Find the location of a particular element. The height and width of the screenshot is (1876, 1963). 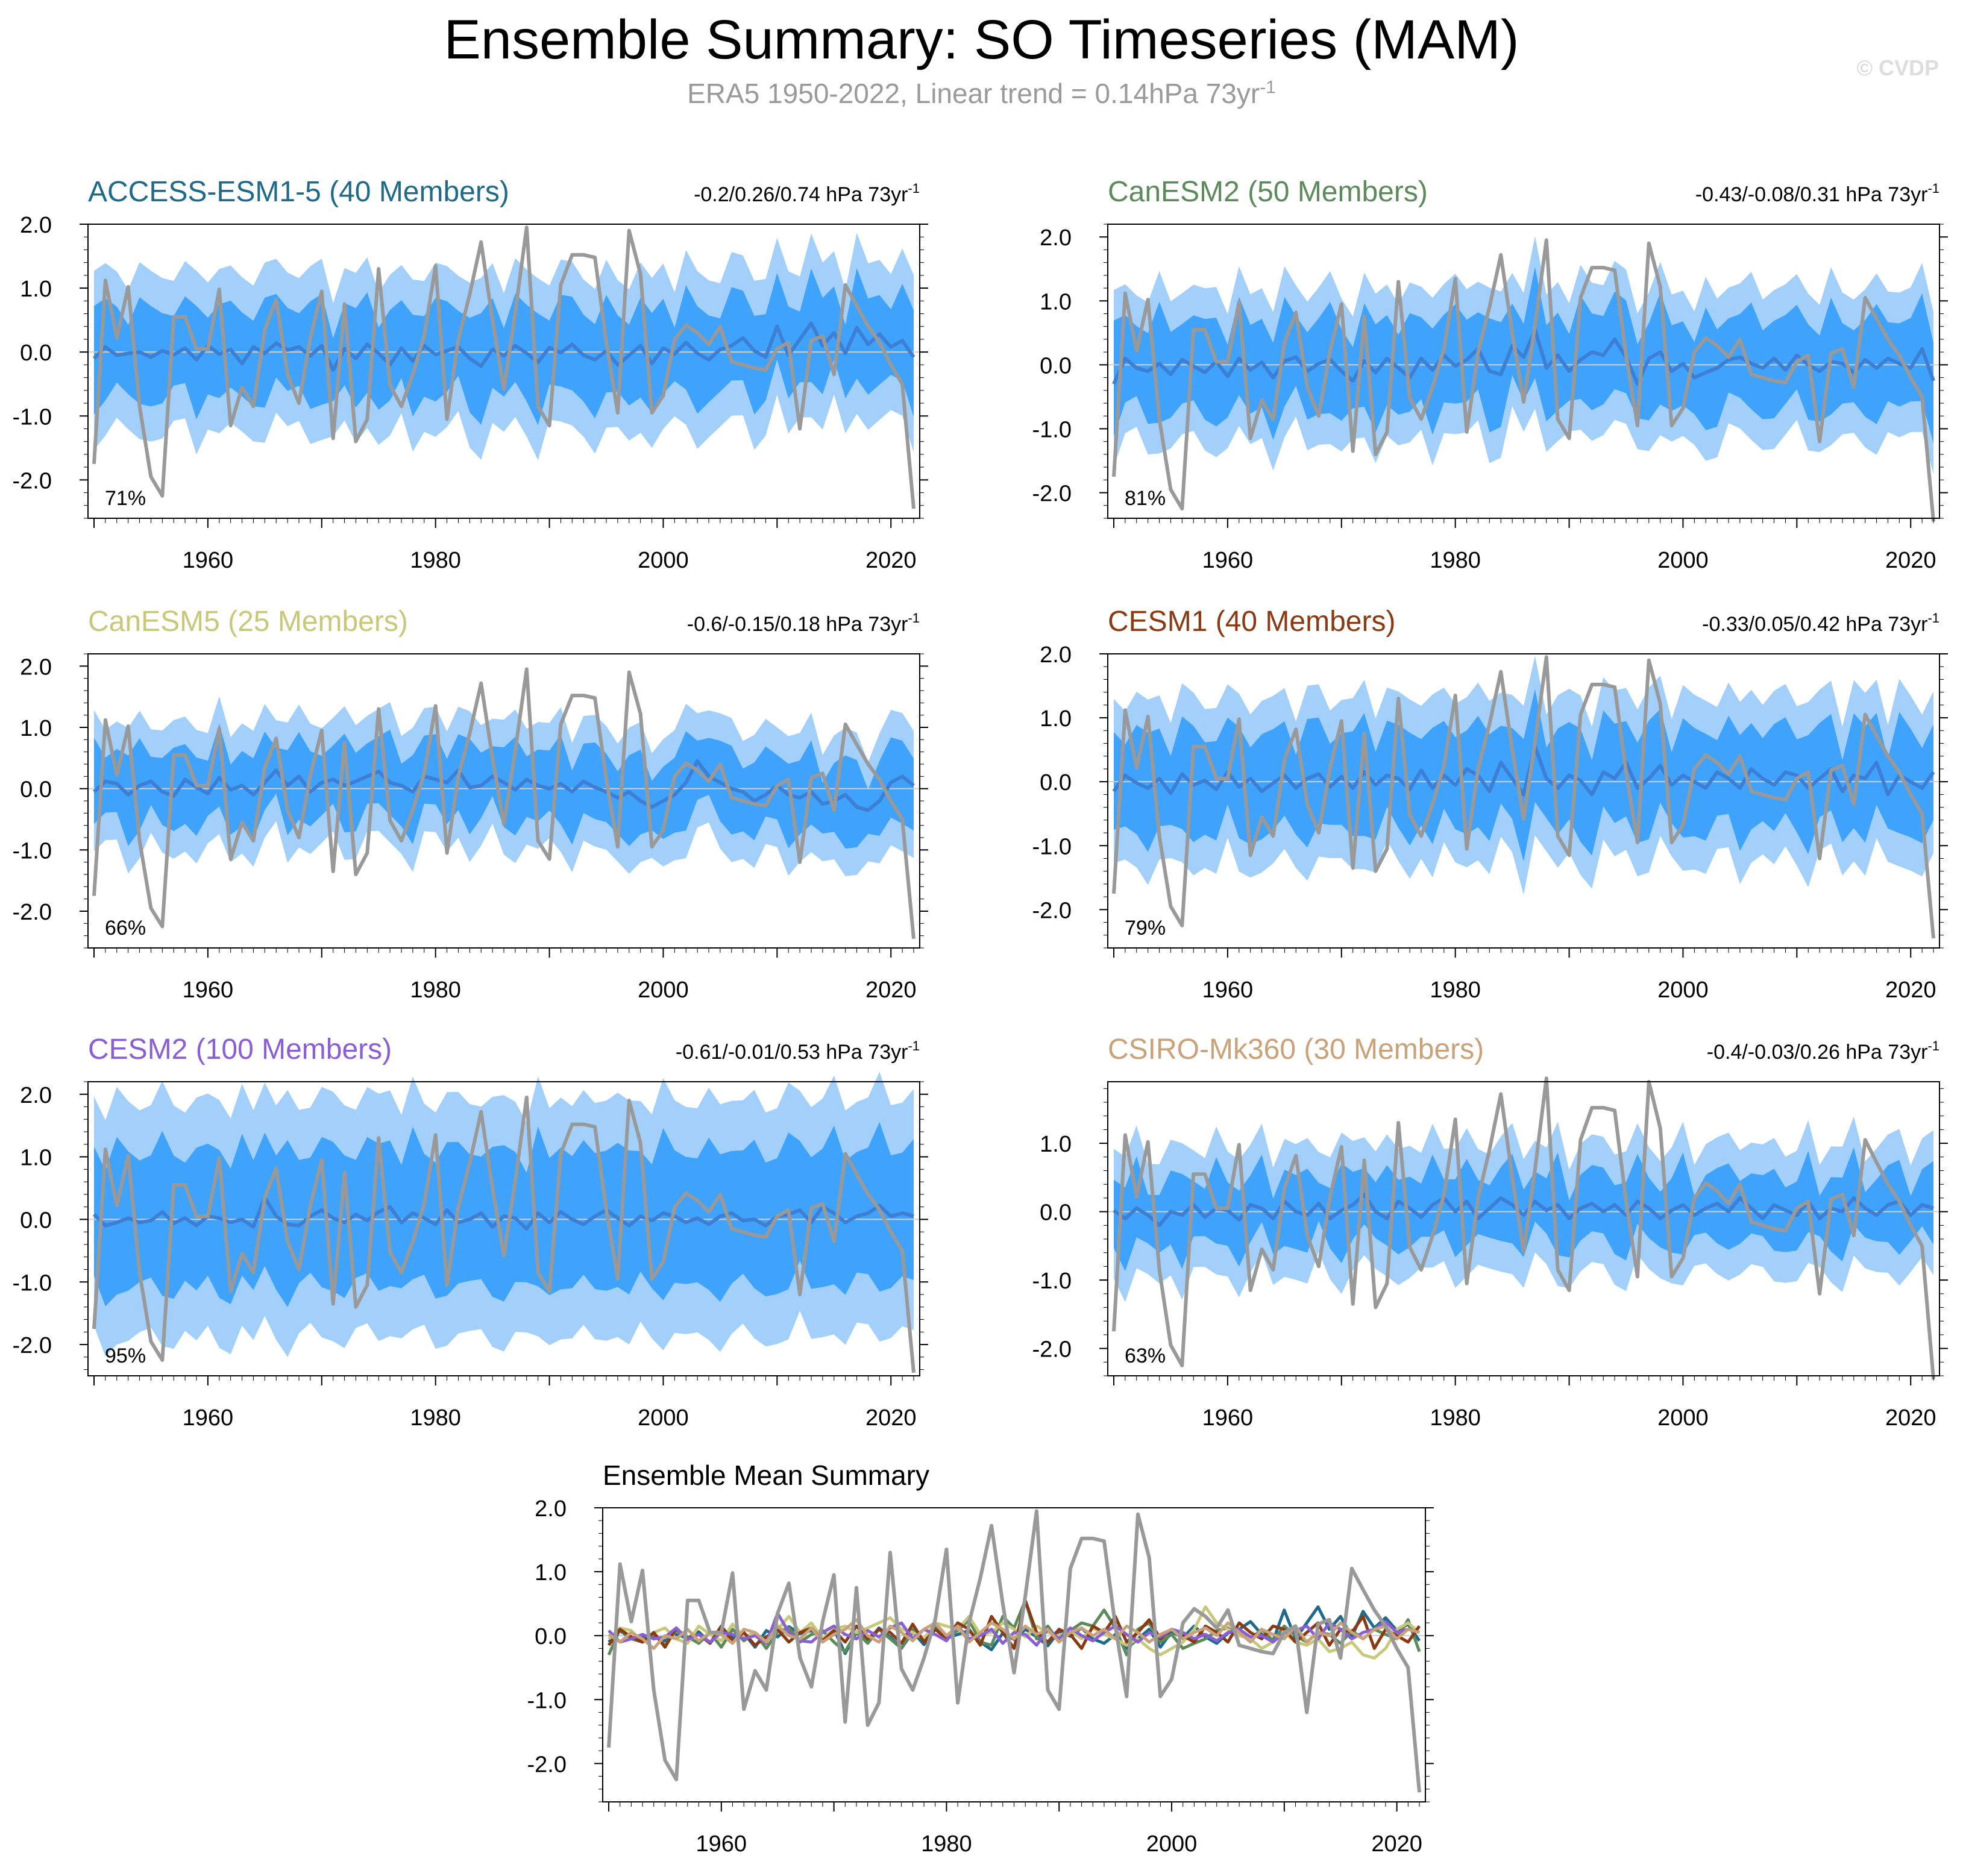

trend-label: -0.61/-0.01/0.53 hPa 73yr-1 is located at coordinates (798, 1051).